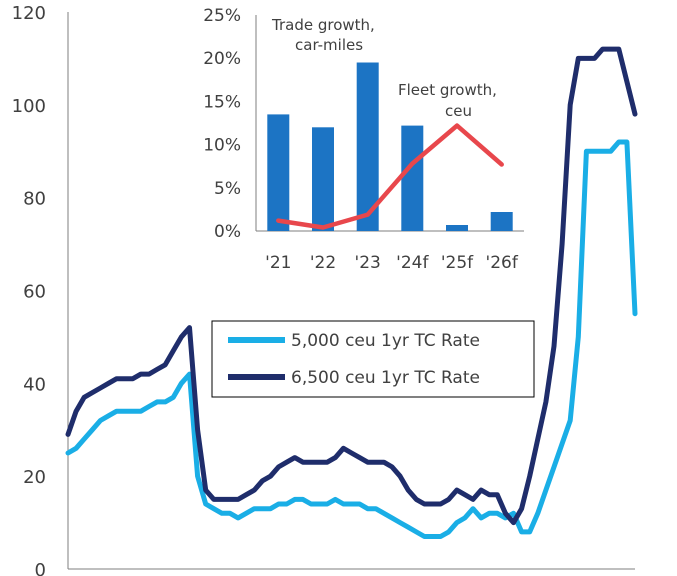 This screenshot has height=576, width=677. I want to click on inset-fleet-line, so click(390, 176).